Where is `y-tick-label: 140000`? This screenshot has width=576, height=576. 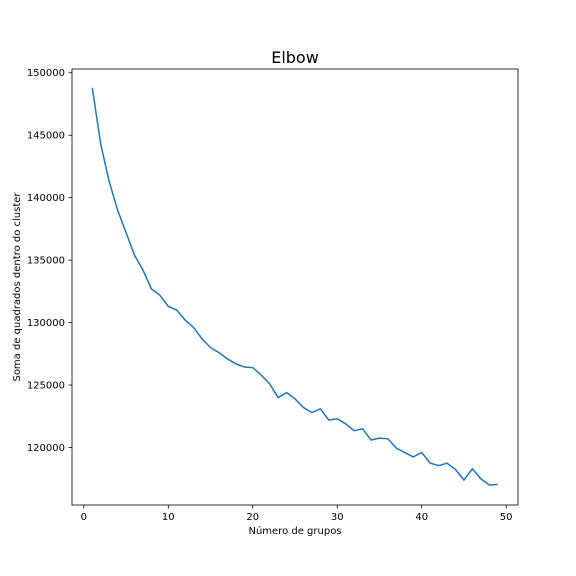
y-tick-label: 140000 is located at coordinates (46, 198).